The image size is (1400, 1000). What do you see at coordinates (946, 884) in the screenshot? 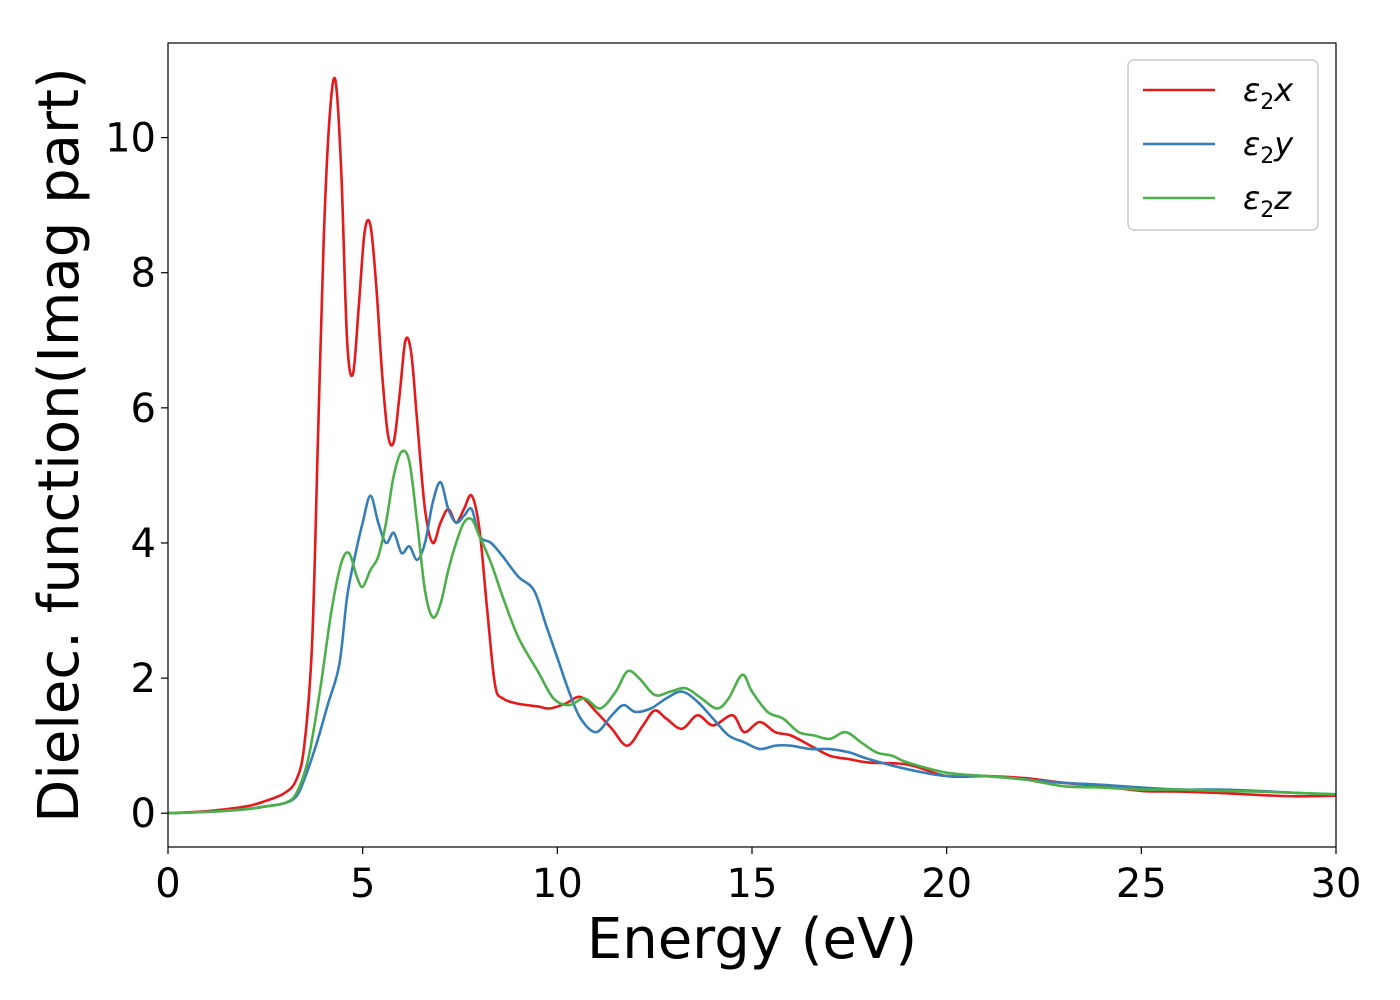
I see `x-tick-label: 20` at bounding box center [946, 884].